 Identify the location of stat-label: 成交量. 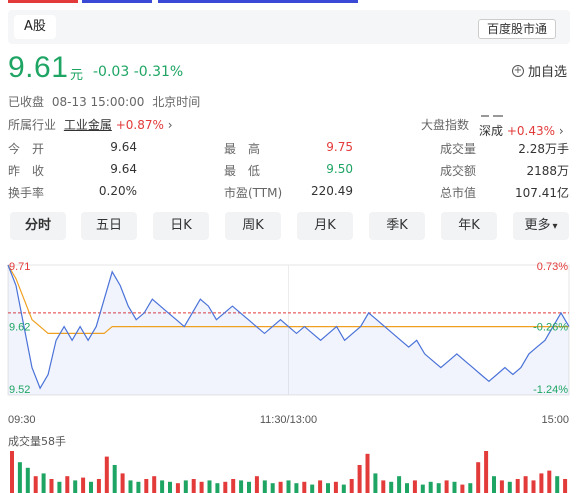
(458, 149).